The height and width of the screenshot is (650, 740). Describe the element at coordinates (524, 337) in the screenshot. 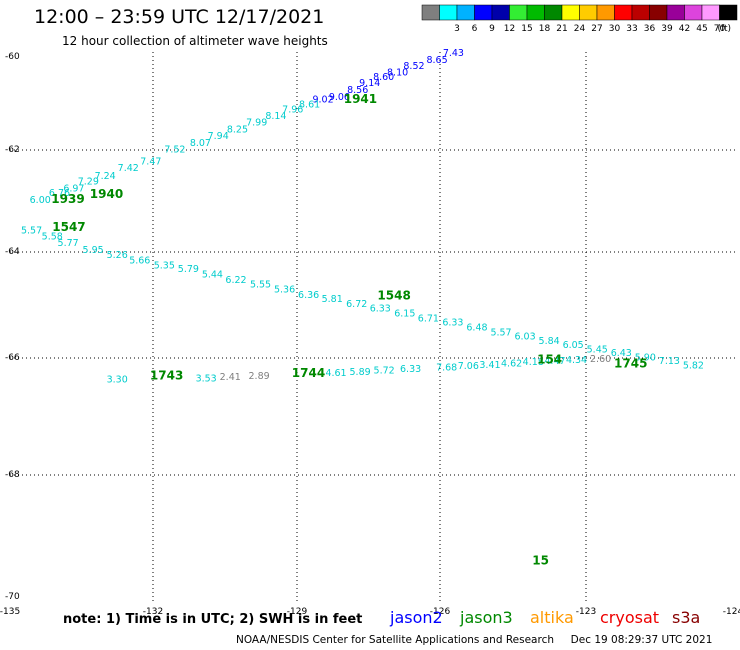

I see `wave-height-value: 6.03` at that location.